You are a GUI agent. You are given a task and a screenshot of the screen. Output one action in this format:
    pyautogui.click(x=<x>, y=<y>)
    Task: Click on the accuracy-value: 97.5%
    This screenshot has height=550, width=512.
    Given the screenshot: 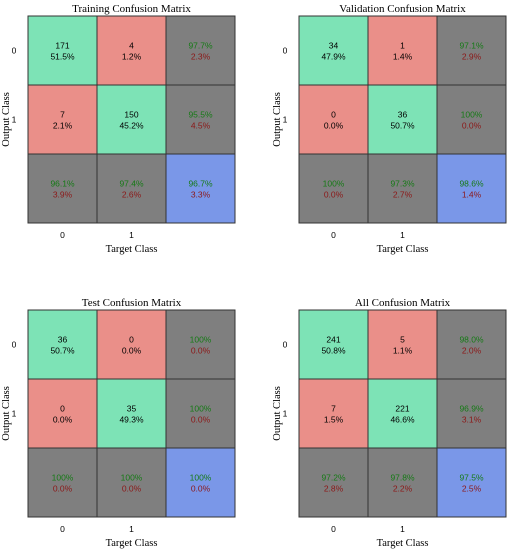 What is the action you would take?
    pyautogui.click(x=471, y=478)
    